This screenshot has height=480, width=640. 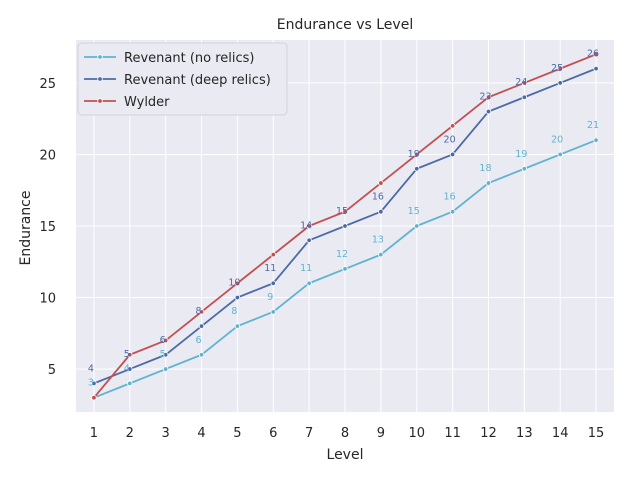 I want to click on x-axis-label: Level, so click(x=345, y=455).